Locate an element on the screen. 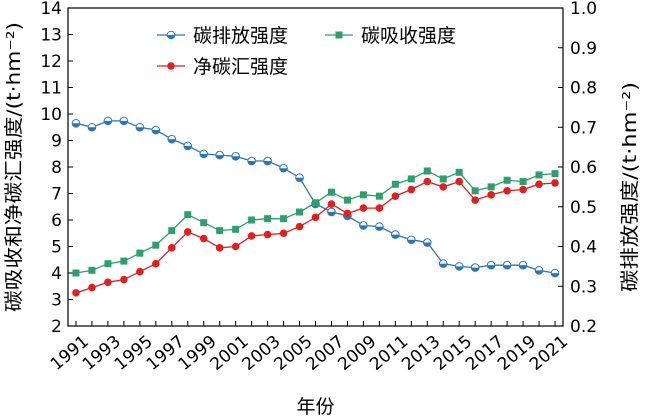 This screenshot has height=420, width=650. y-right-tick-label: 0.2 is located at coordinates (583, 327).